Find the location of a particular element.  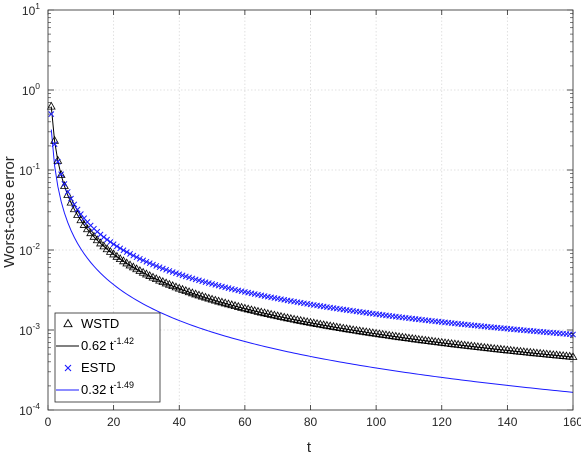

legend-triangle-marker is located at coordinates (68, 323).